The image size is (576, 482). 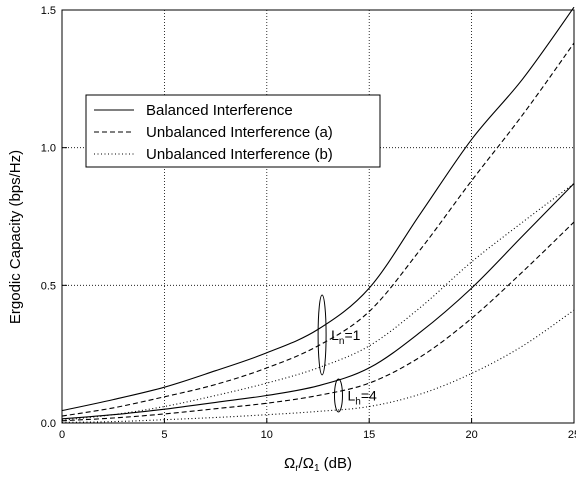 What do you see at coordinates (297, 468) in the screenshot?
I see `x-axis-title-sub-r: r` at bounding box center [297, 468].